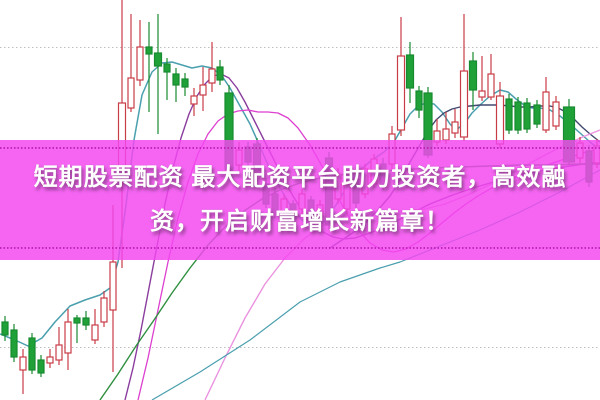 This screenshot has height=400, width=600. I want to click on banner-dotted-line-top, so click(300, 148).